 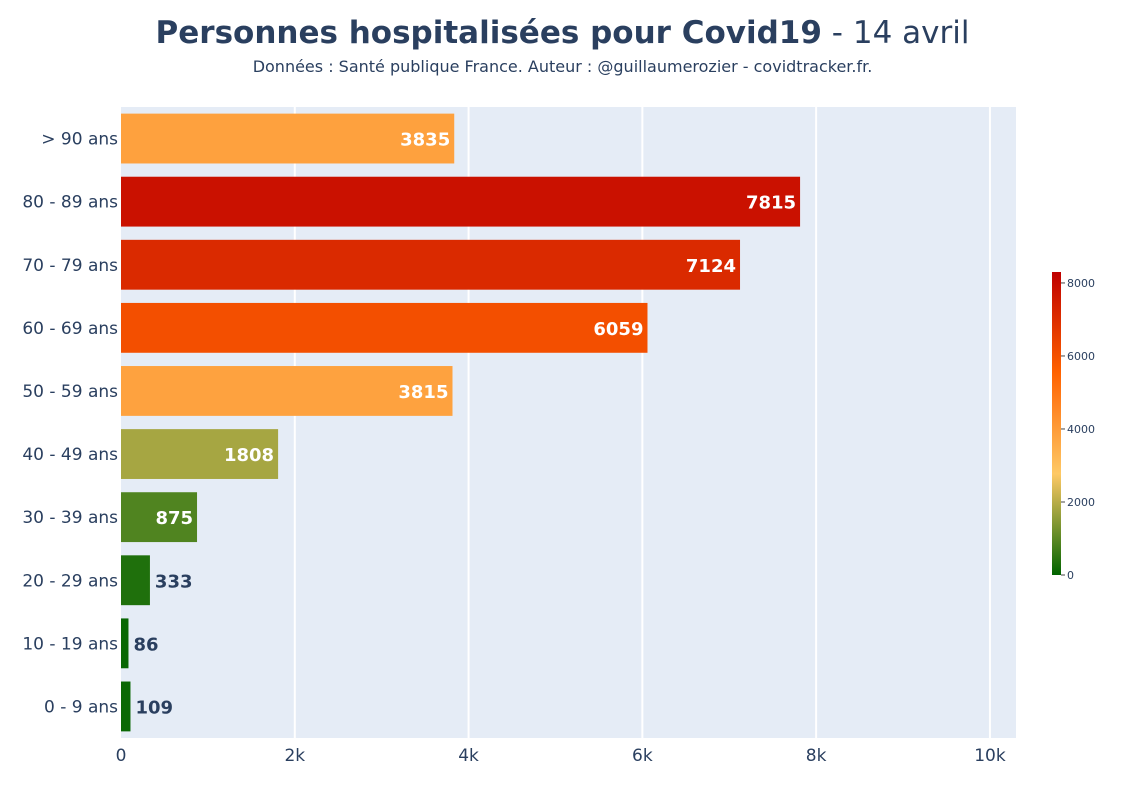 What do you see at coordinates (895, 33) in the screenshot?
I see `chart-title-date: - 14 avril` at bounding box center [895, 33].